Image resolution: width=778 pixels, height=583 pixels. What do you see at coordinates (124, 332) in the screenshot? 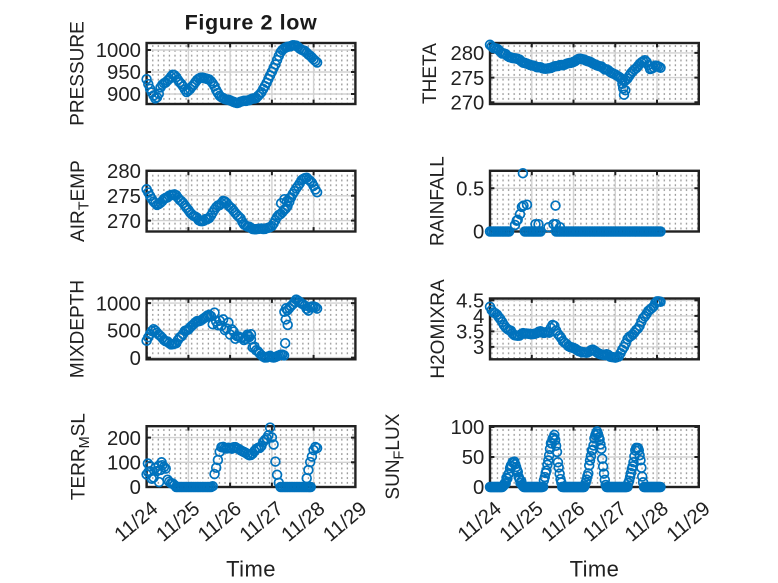
I see `svg-text: 500` at bounding box center [124, 332].